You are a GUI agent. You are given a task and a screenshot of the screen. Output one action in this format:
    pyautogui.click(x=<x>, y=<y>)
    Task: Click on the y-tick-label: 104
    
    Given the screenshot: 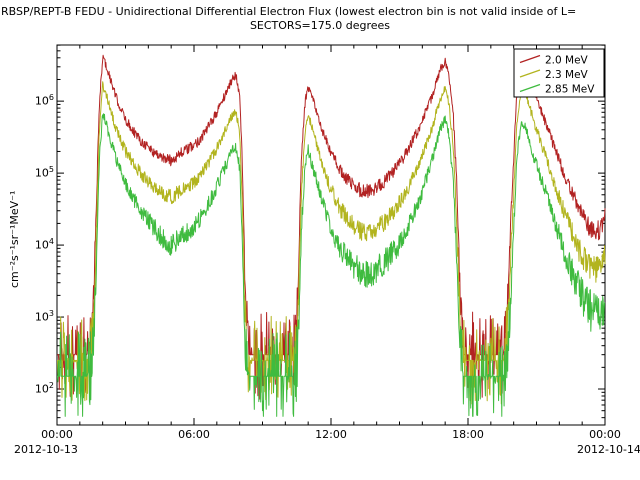 What is the action you would take?
    pyautogui.click(x=44, y=244)
    